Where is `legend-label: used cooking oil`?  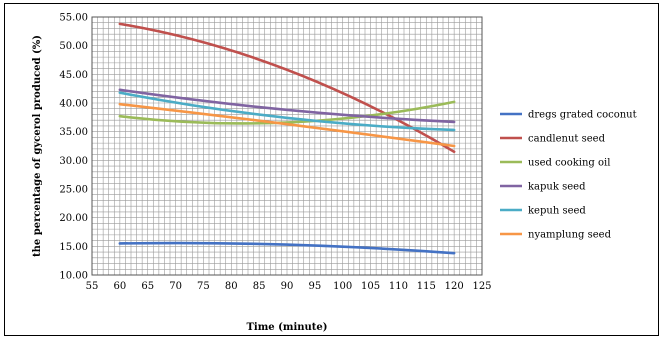
legend-label: used cooking oil is located at coordinates (569, 163).